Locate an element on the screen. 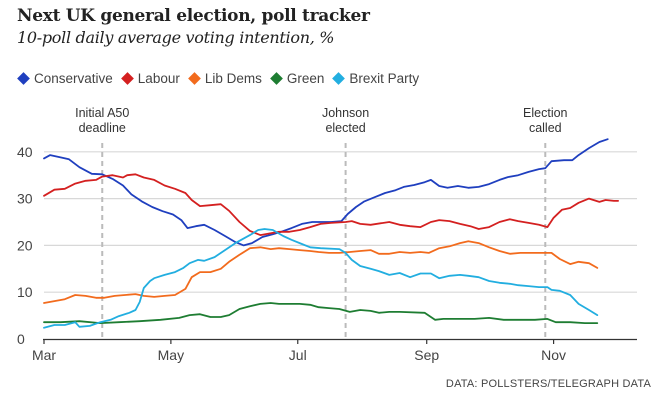 Image resolution: width=667 pixels, height=405 pixels. chart-title: Next UK general election, poll tracker is located at coordinates (193, 16).